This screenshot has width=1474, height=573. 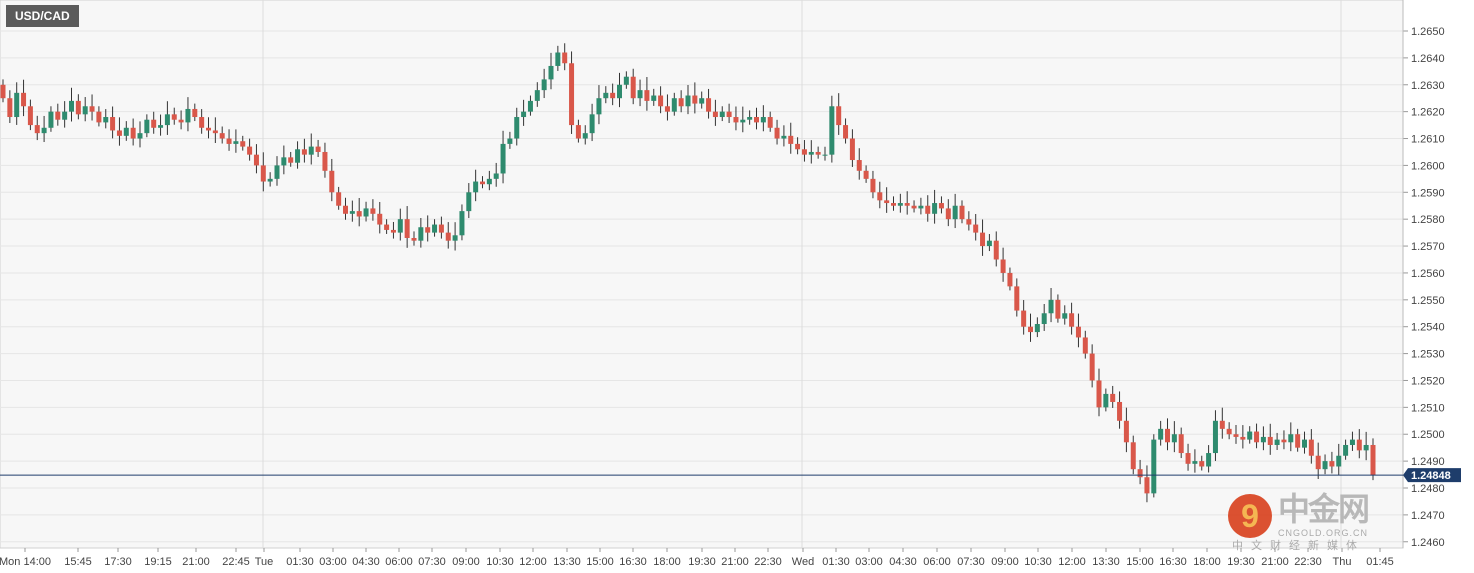 What do you see at coordinates (1140, 562) in the screenshot?
I see `x-tick-label: 15:00` at bounding box center [1140, 562].